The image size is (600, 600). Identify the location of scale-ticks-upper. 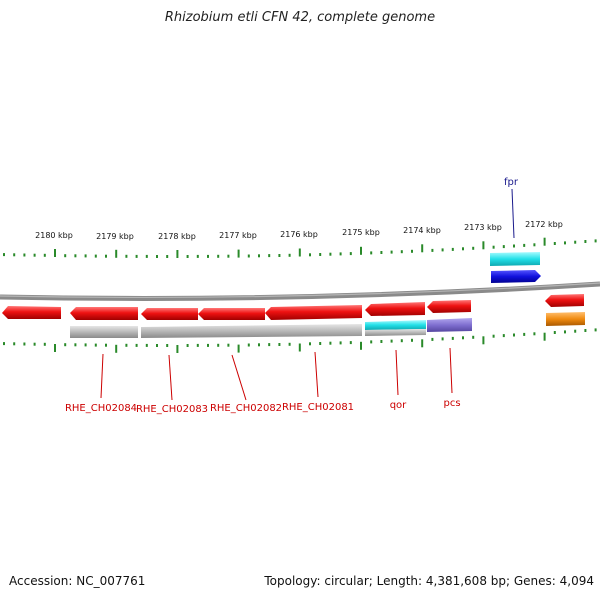
(300, 247).